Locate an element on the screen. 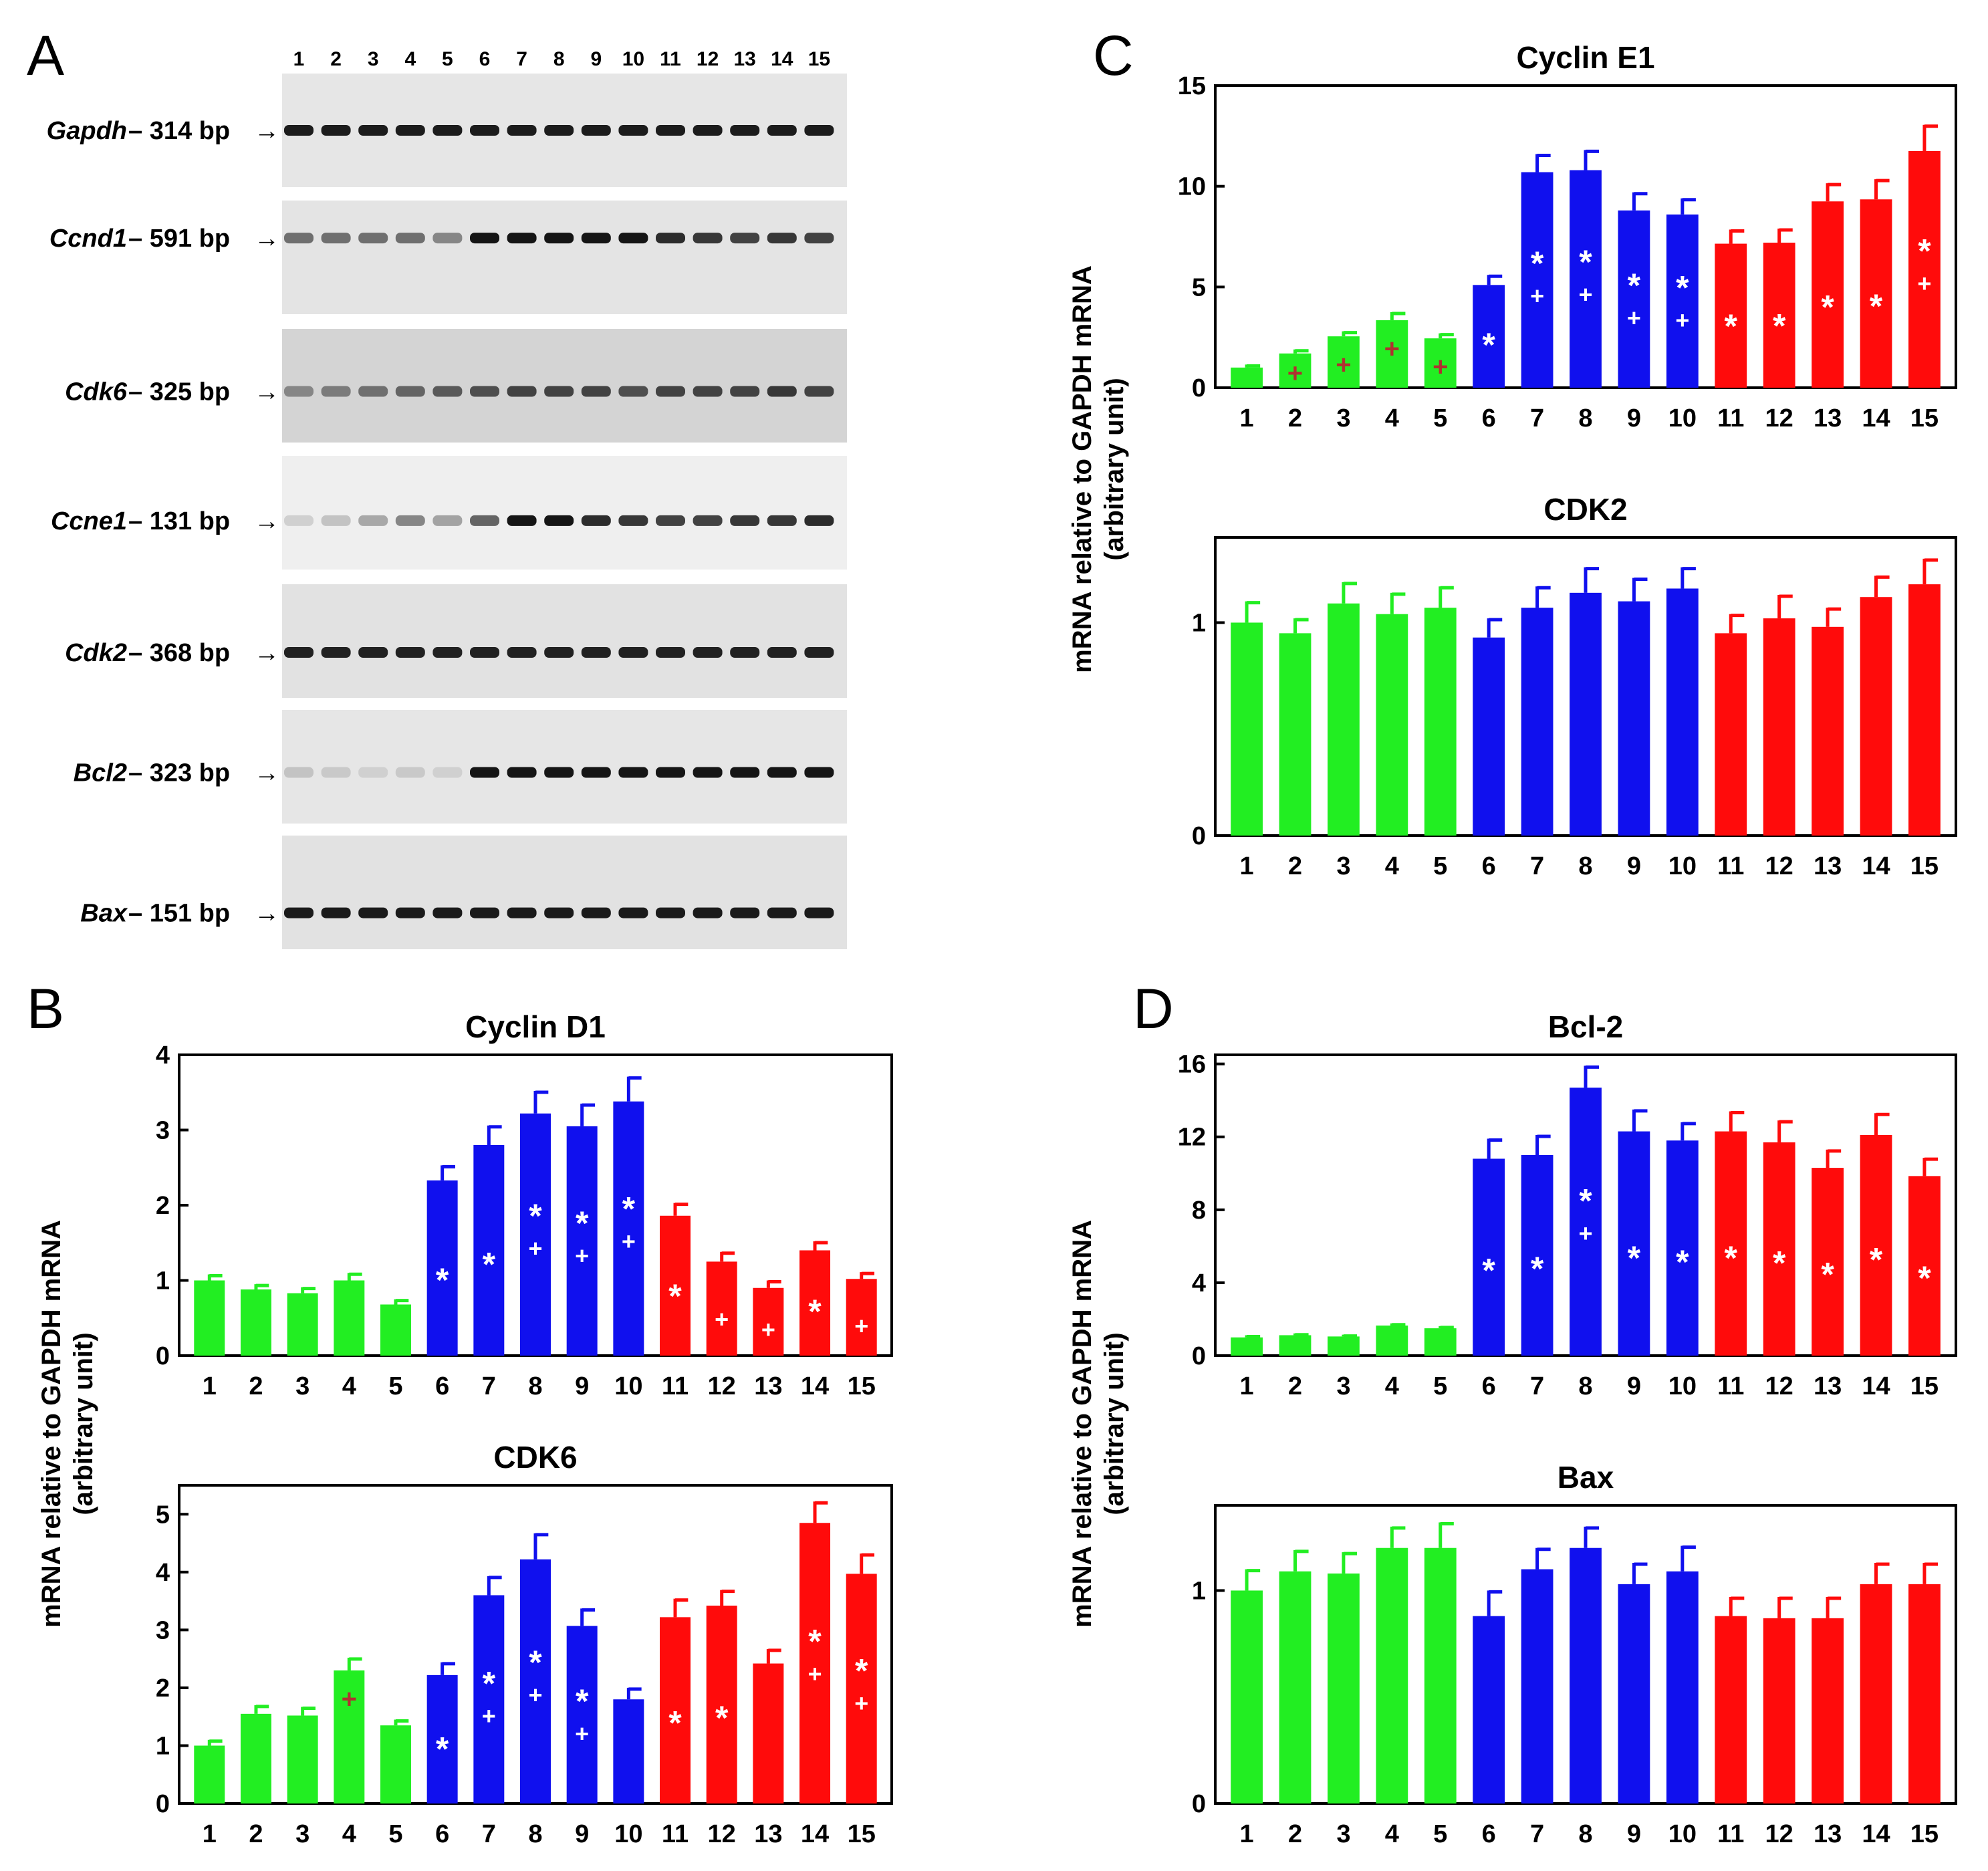 This screenshot has width=1988, height=1871. gel-row: Cdk6– 325 bp → is located at coordinates (456, 386).